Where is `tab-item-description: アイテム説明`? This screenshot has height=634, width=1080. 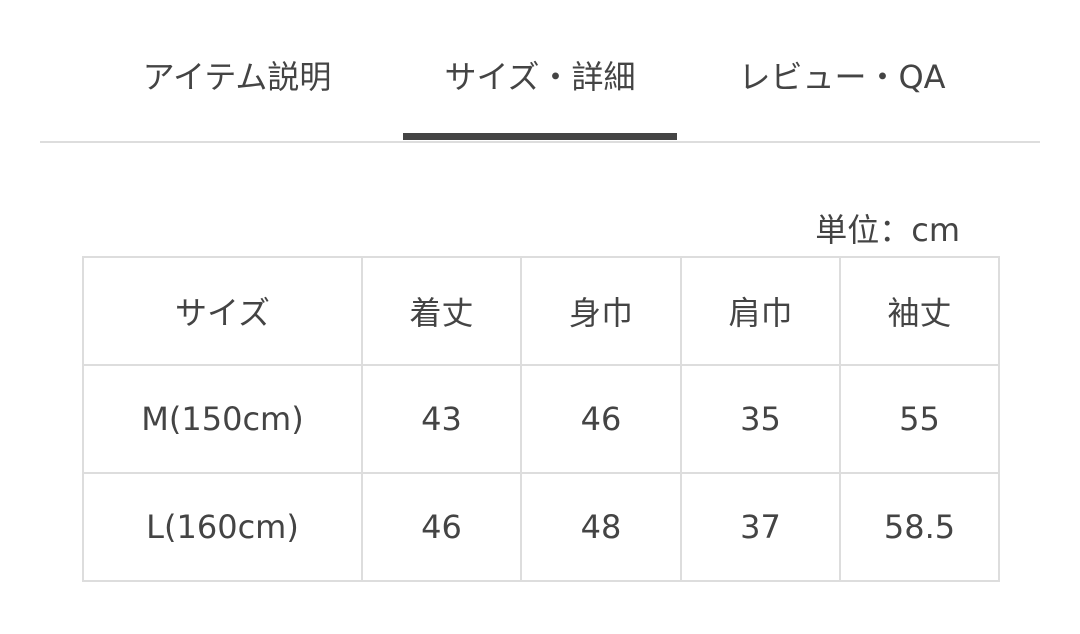
tab-item-description: アイテム説明 is located at coordinates (237, 77).